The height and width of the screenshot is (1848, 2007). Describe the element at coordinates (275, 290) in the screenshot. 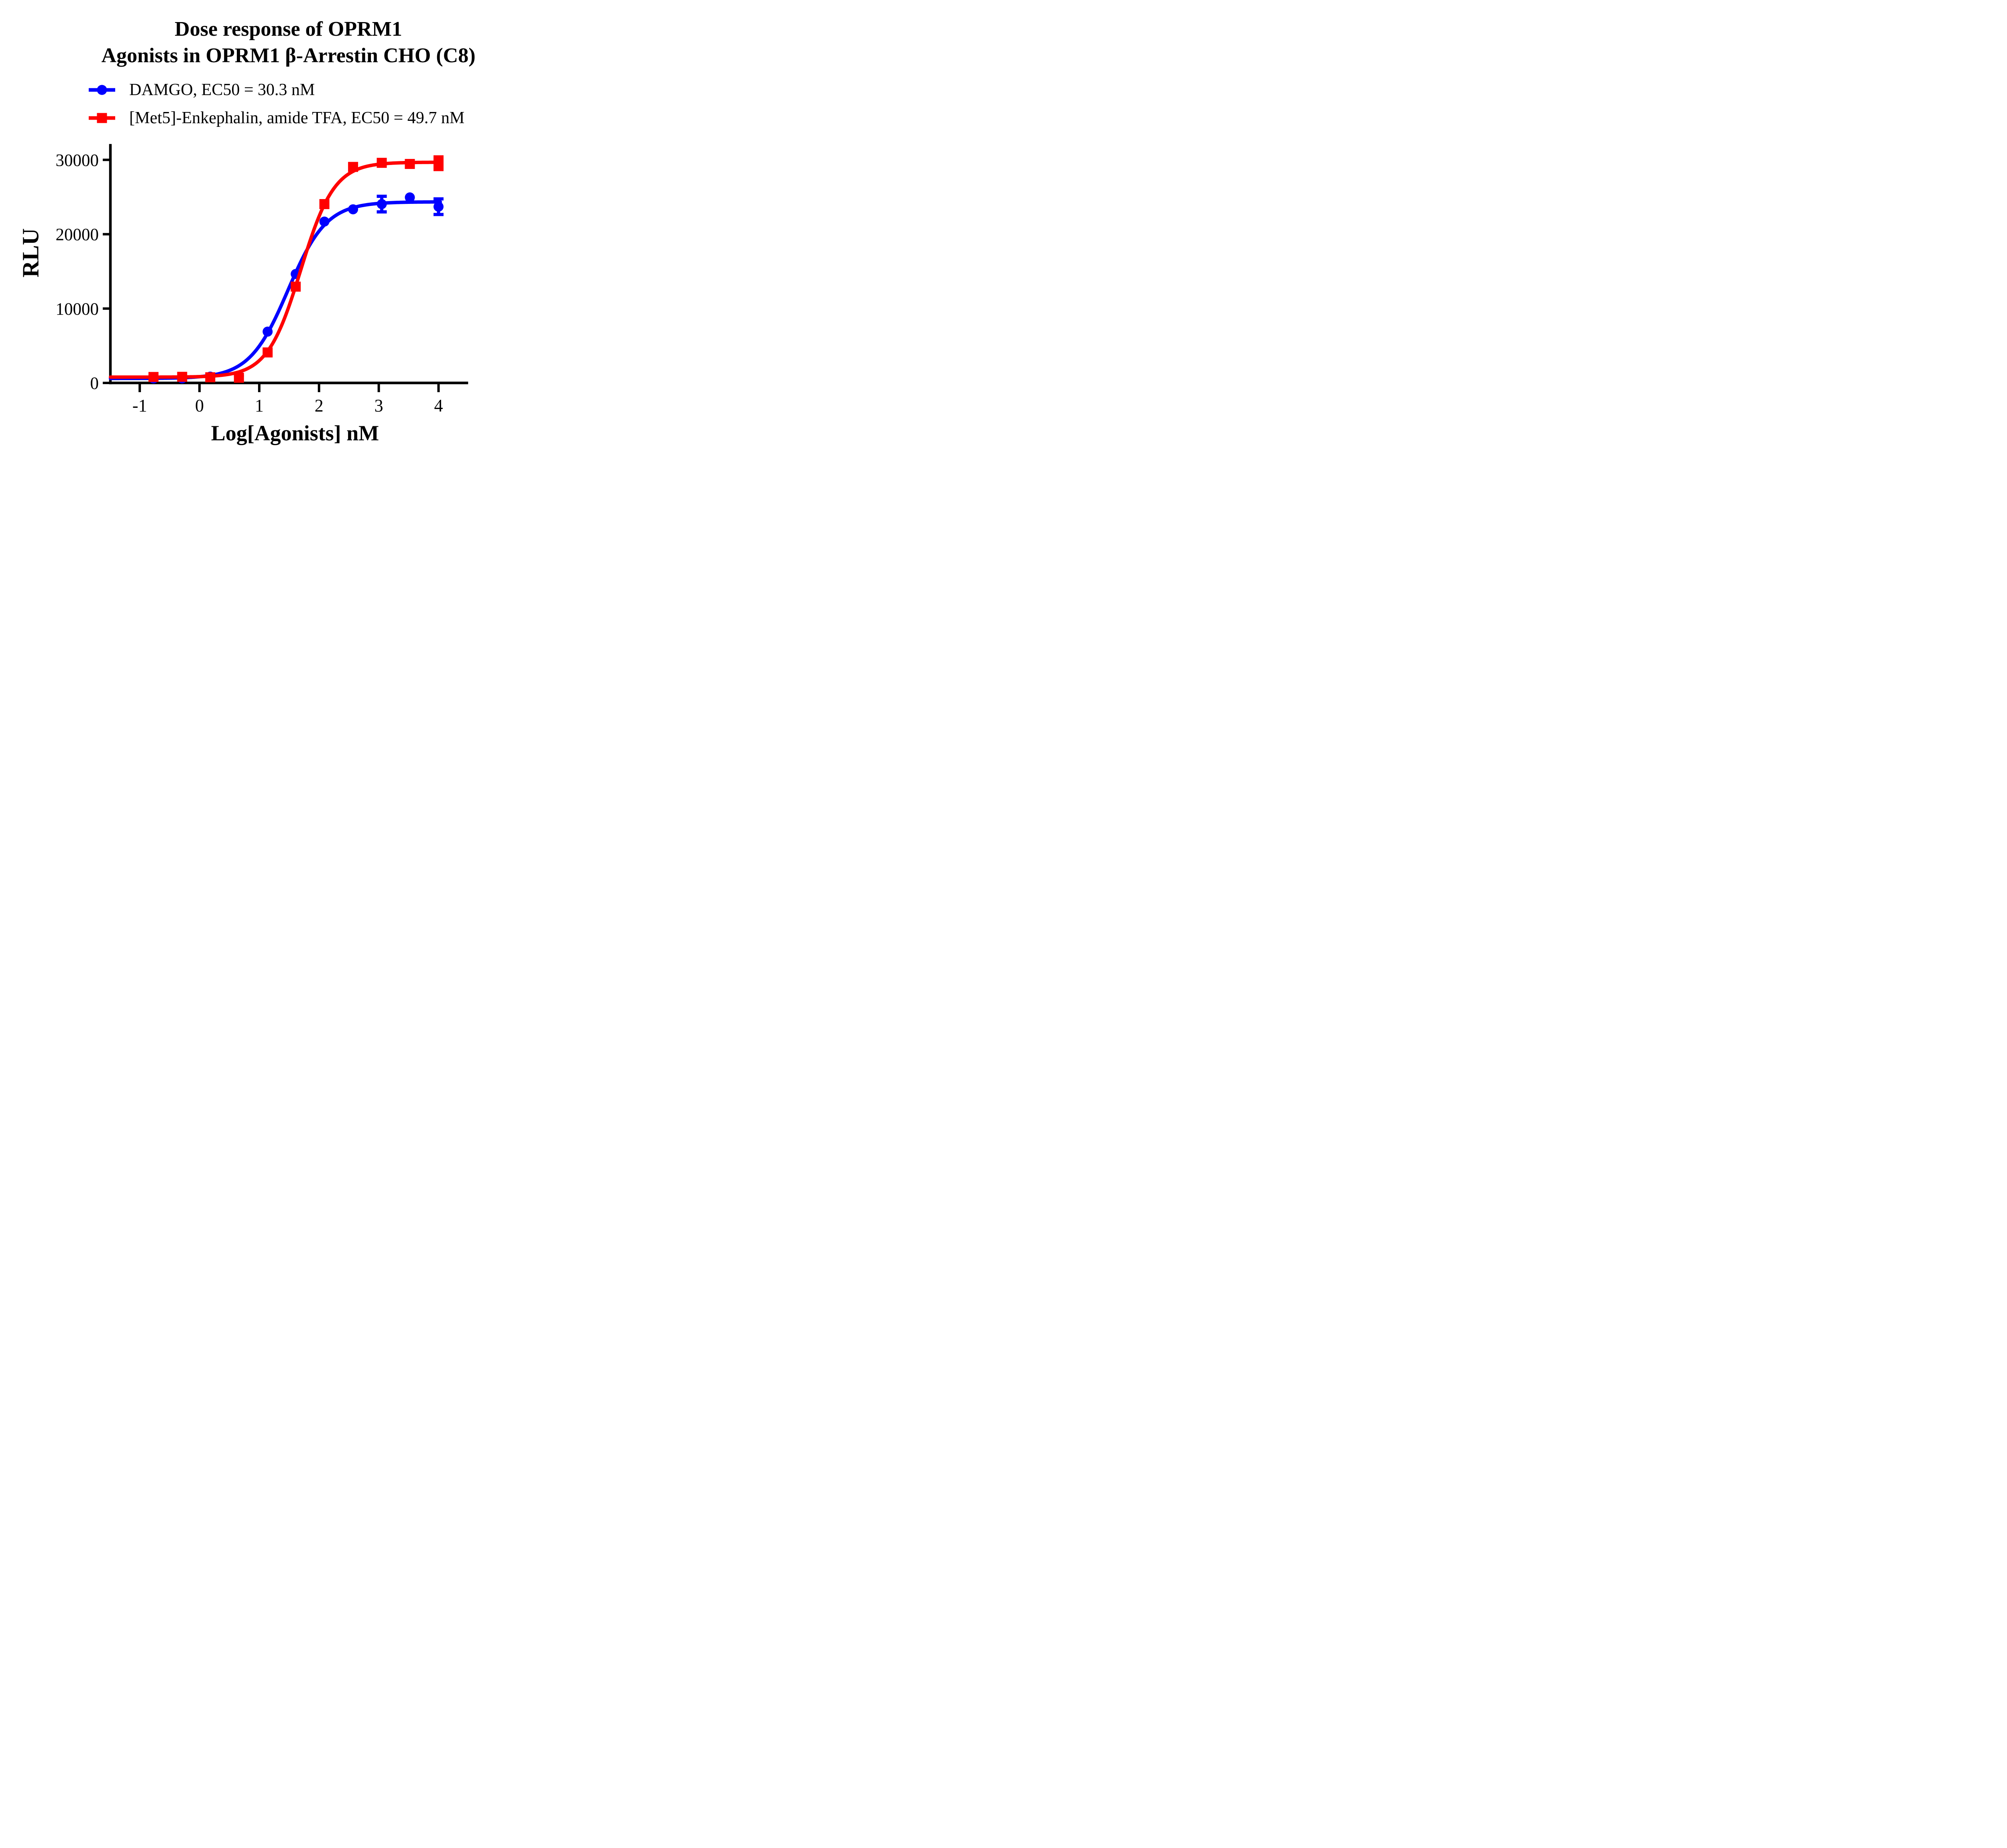

I see `damgo-fit-curve` at that location.